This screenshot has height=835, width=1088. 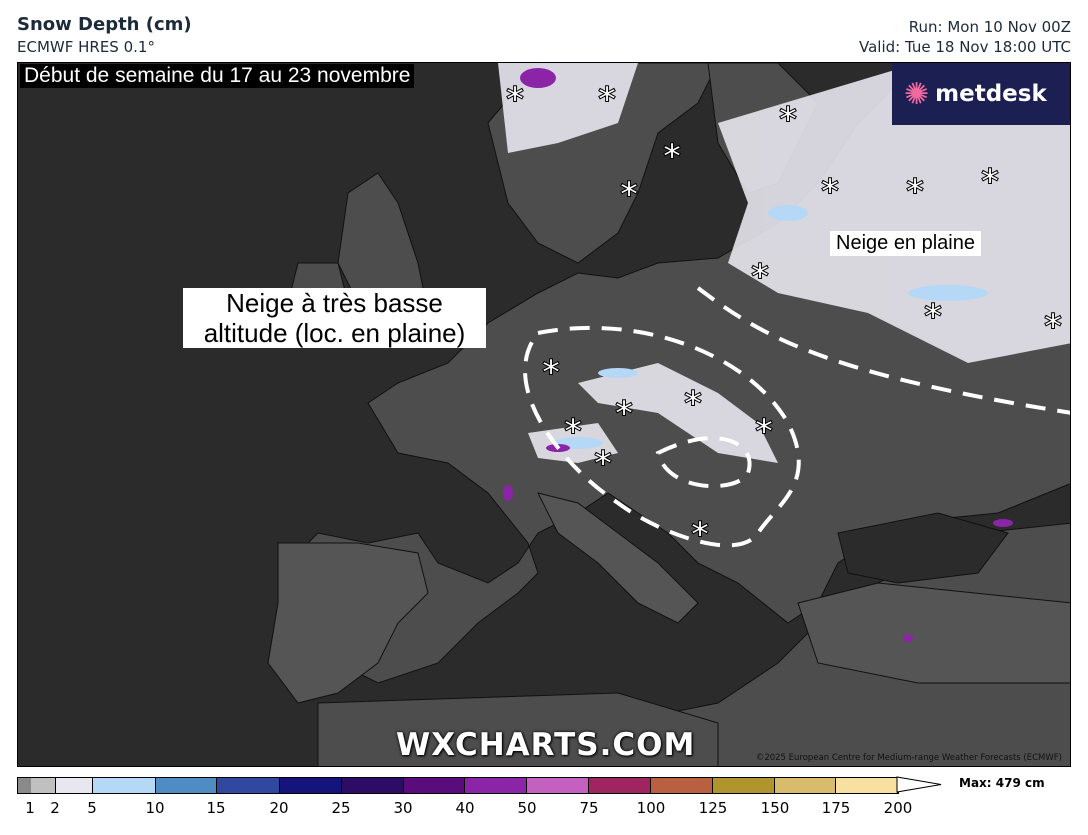 I want to click on colorbar-arrow, so click(x=919, y=784).